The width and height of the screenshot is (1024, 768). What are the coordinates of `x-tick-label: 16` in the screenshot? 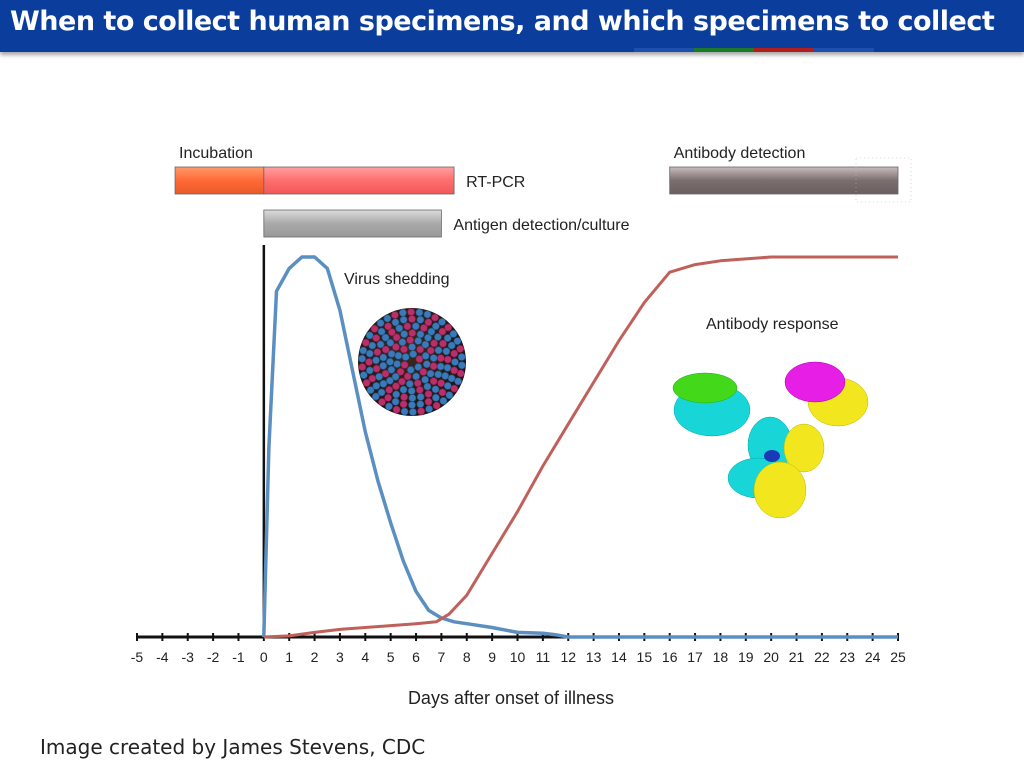 It's located at (670, 657).